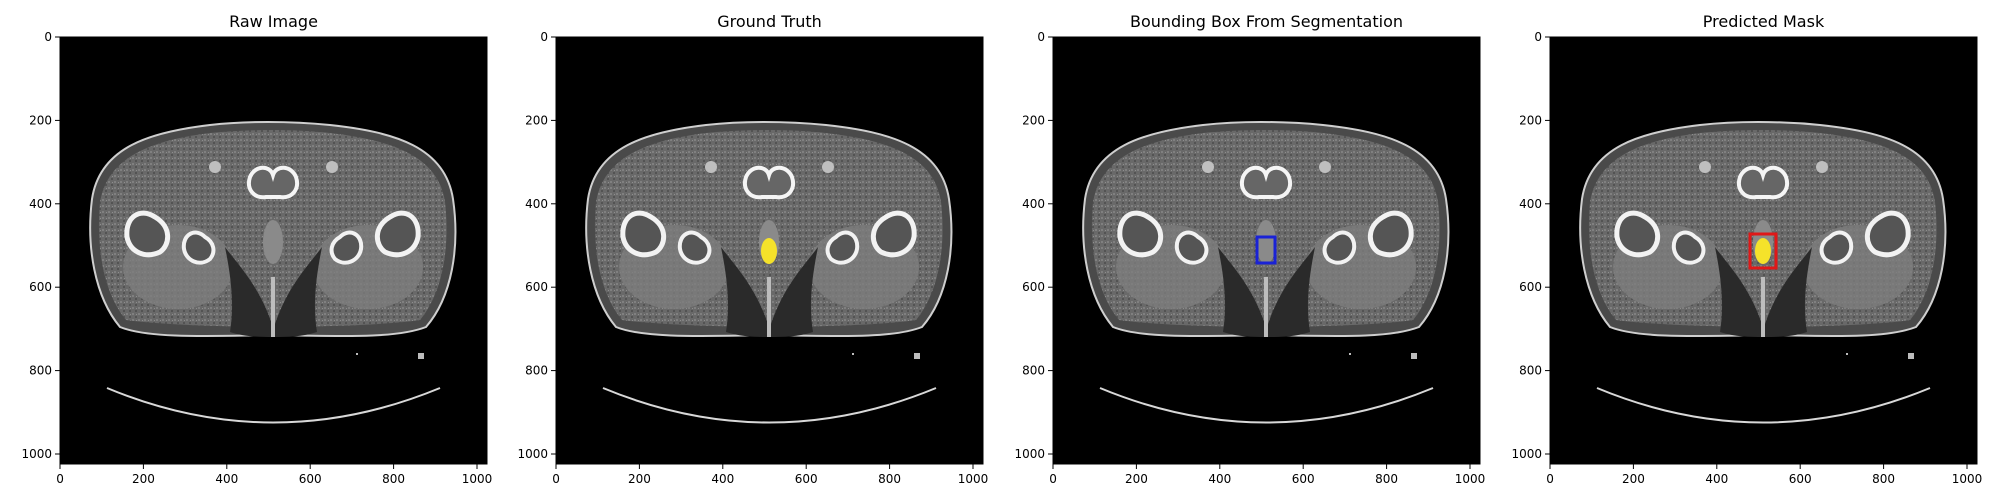  Describe the element at coordinates (1266, 21) in the screenshot. I see `panel-title: Bounding Box From Segmentation` at that location.